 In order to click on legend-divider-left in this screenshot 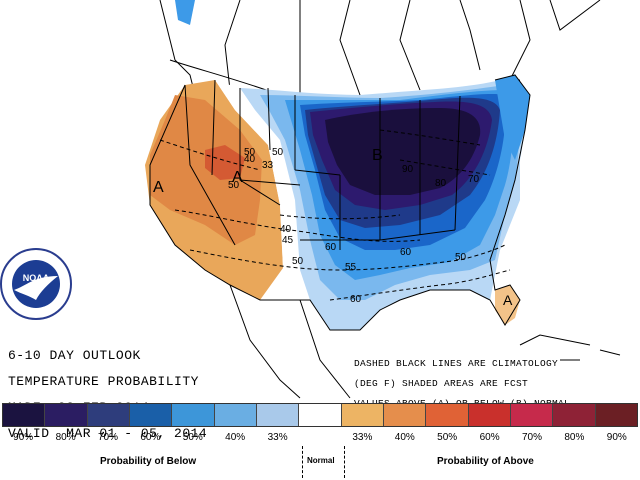, I will do `click(302, 462)`.